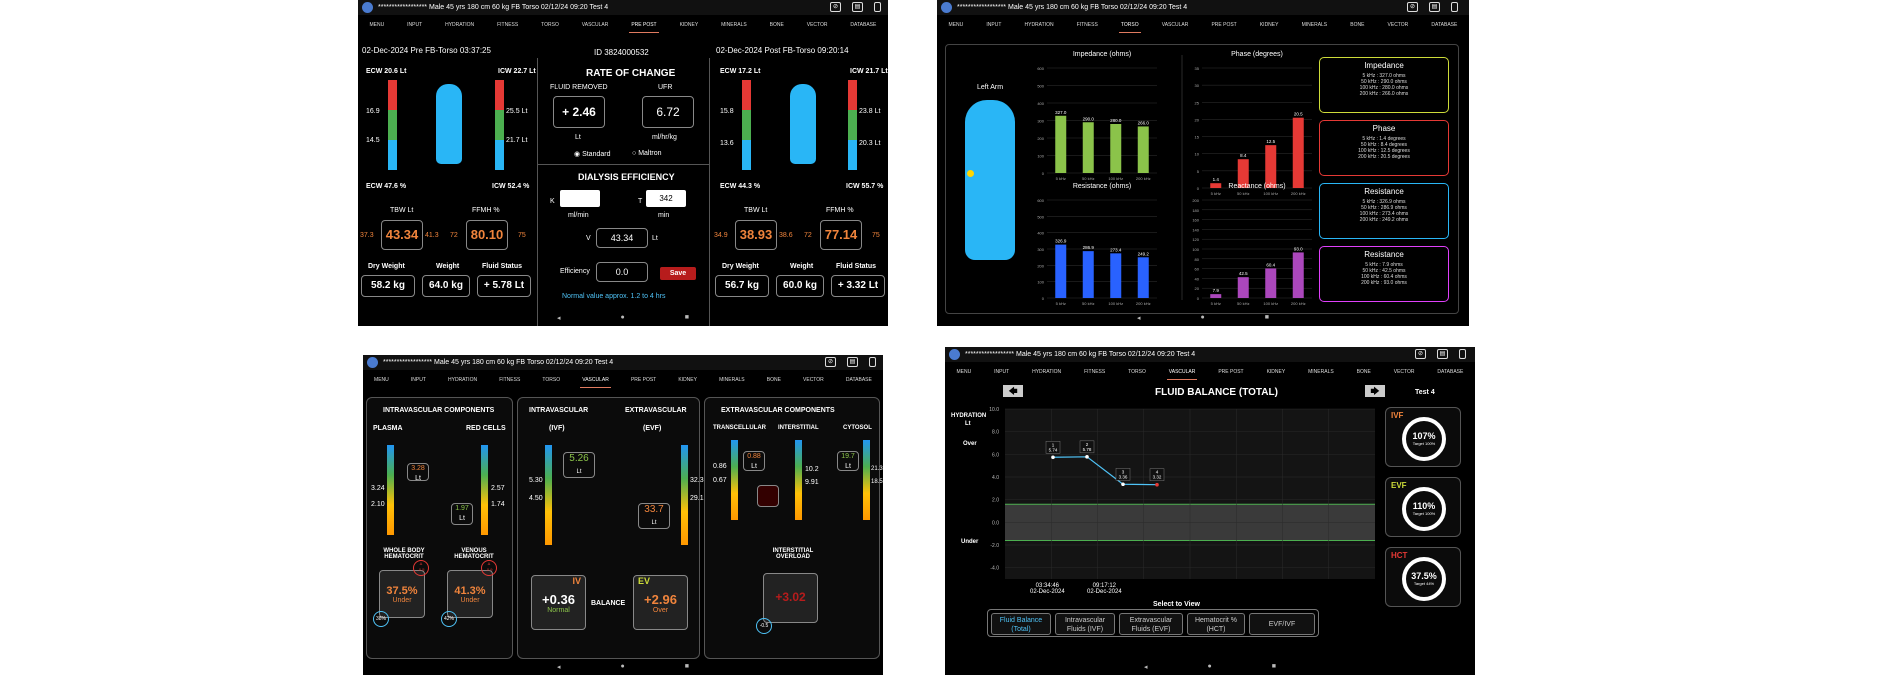  I want to click on pre-weight: 64.0 kg, so click(446, 286).